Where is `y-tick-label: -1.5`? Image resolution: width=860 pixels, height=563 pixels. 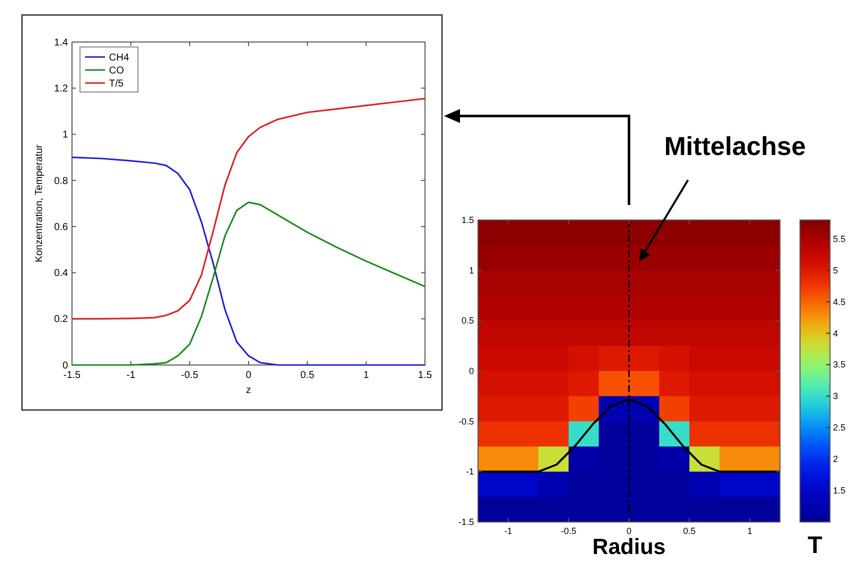
y-tick-label: -1.5 is located at coordinates (466, 522).